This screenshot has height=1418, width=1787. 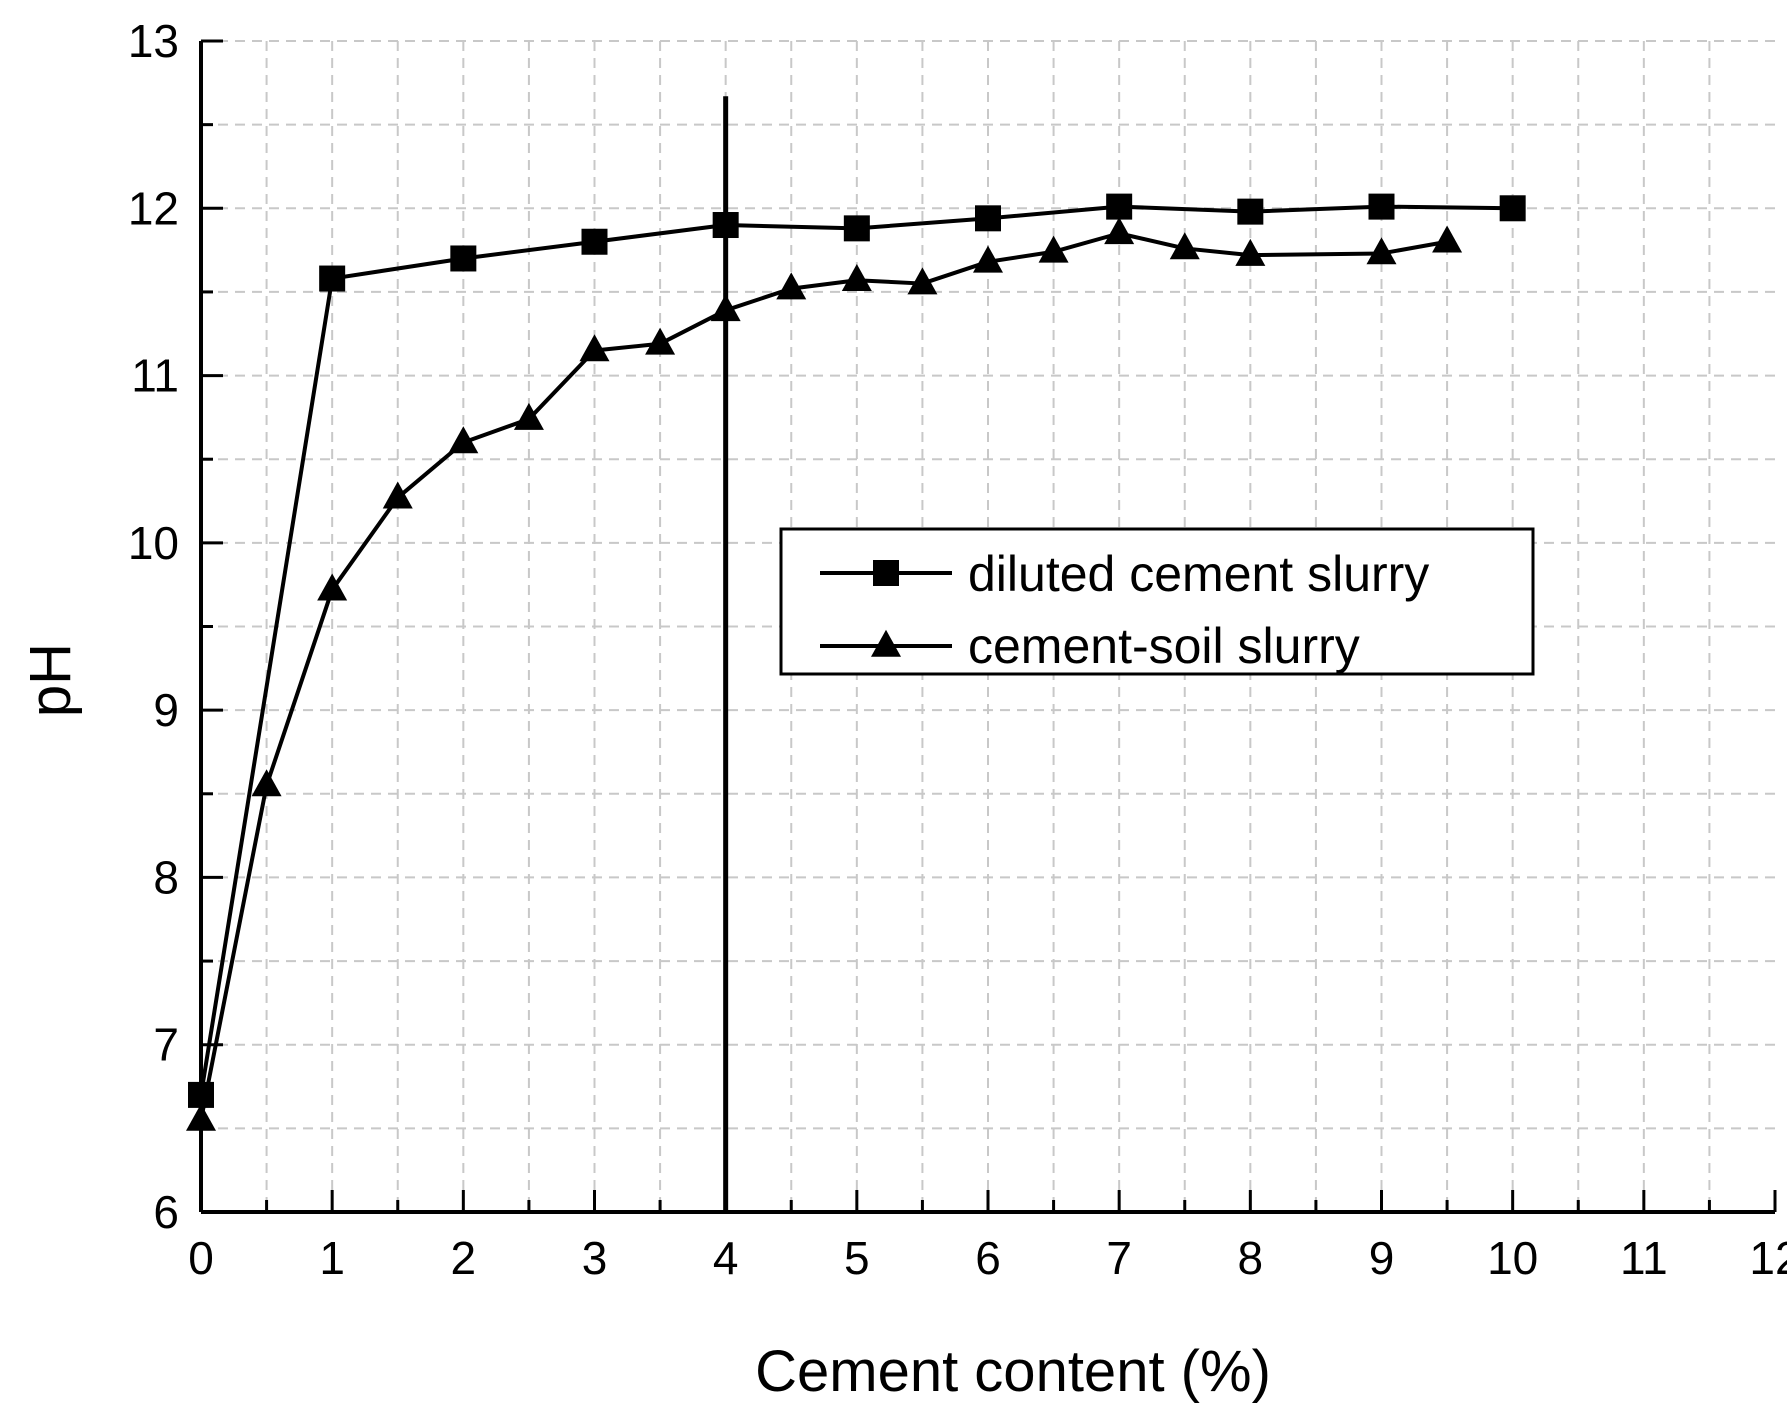 What do you see at coordinates (886, 643) in the screenshot?
I see `legend-marker-triangle` at bounding box center [886, 643].